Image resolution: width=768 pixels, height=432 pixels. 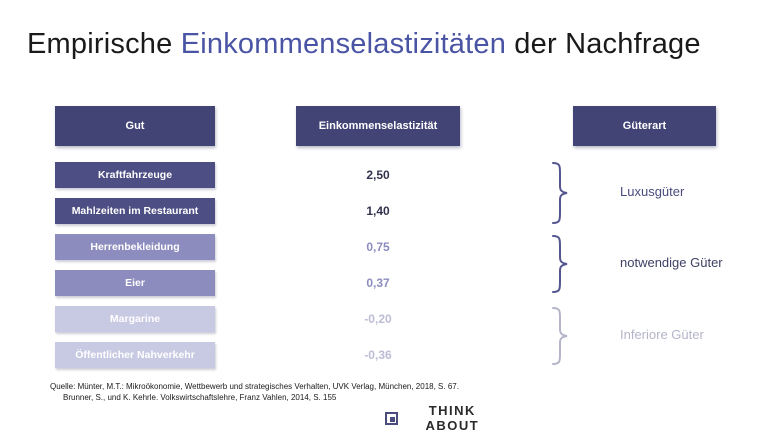 I want to click on elasticity-value: 0,75, so click(x=378, y=247).